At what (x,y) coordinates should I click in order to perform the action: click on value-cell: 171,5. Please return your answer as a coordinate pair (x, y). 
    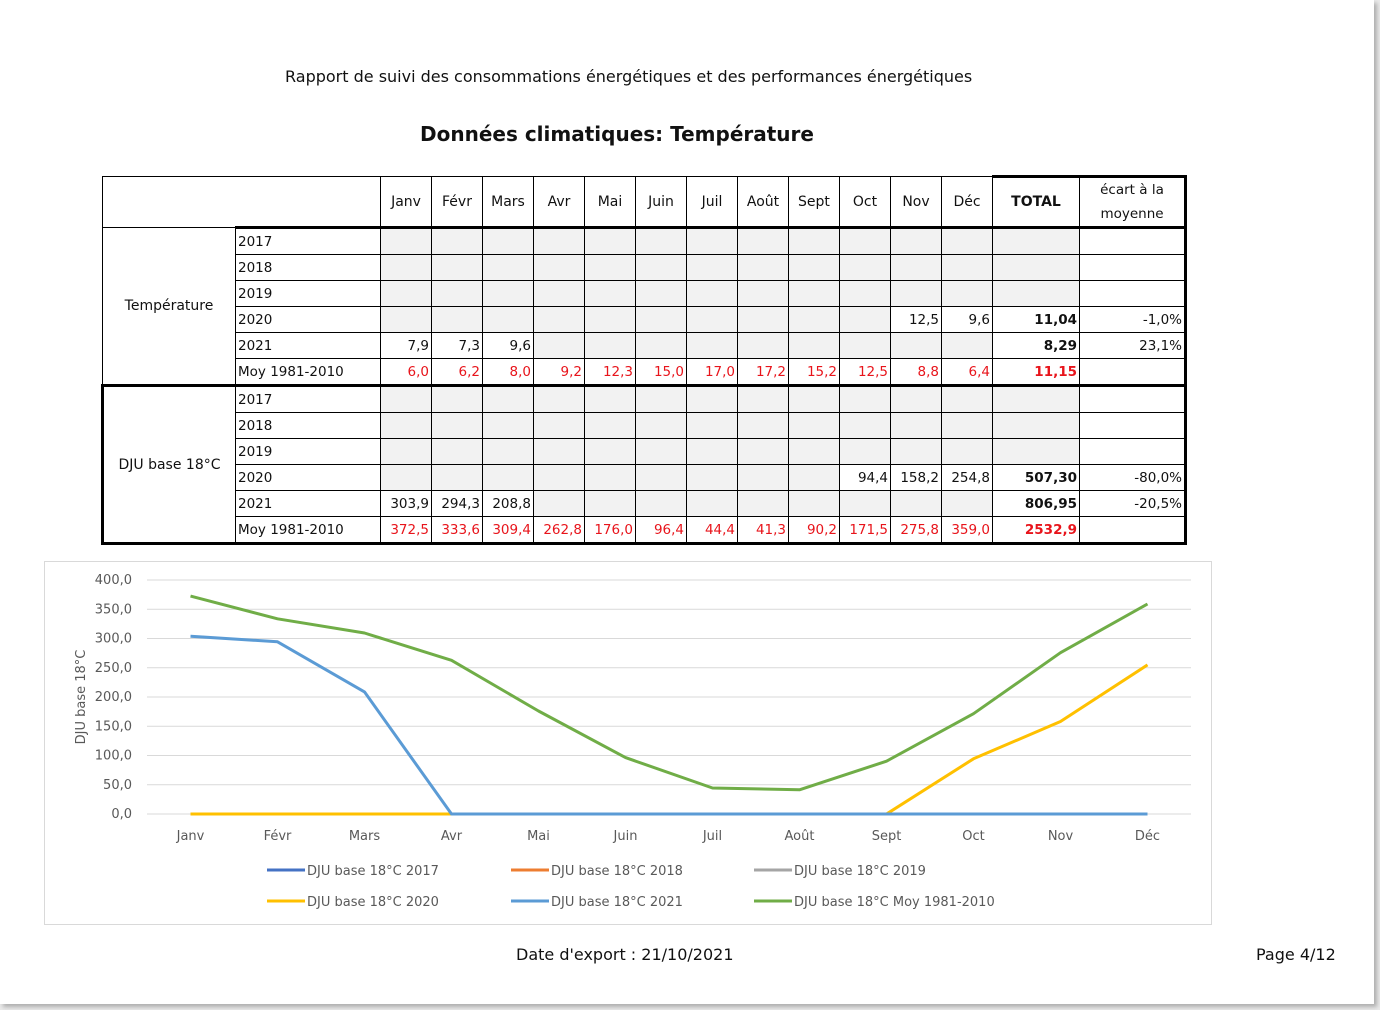
    Looking at the image, I should click on (865, 530).